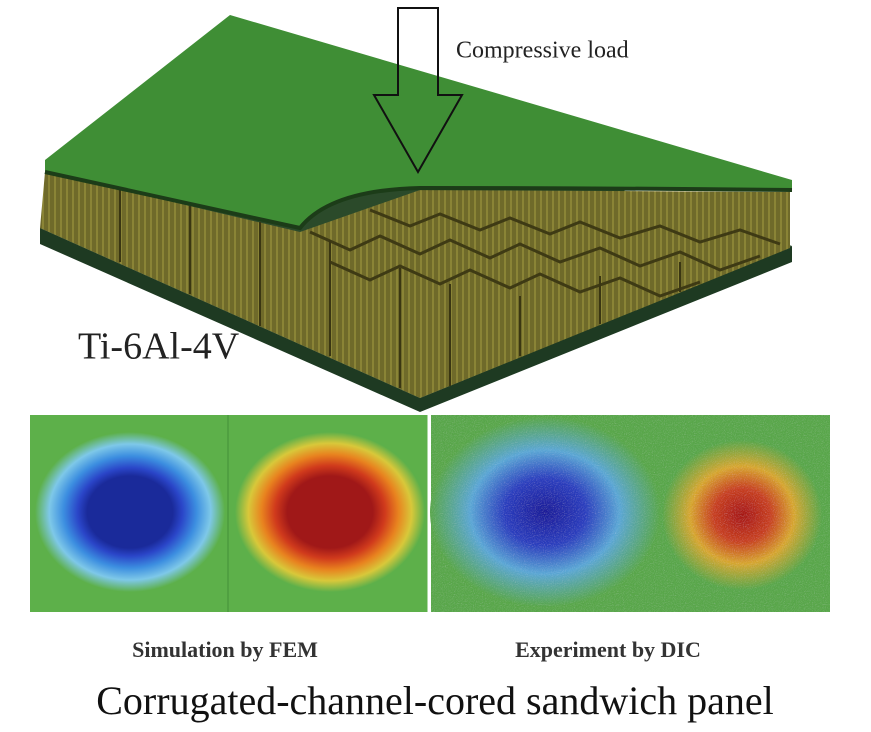  Describe the element at coordinates (130, 512) in the screenshot. I see `fem-blue-field` at that location.